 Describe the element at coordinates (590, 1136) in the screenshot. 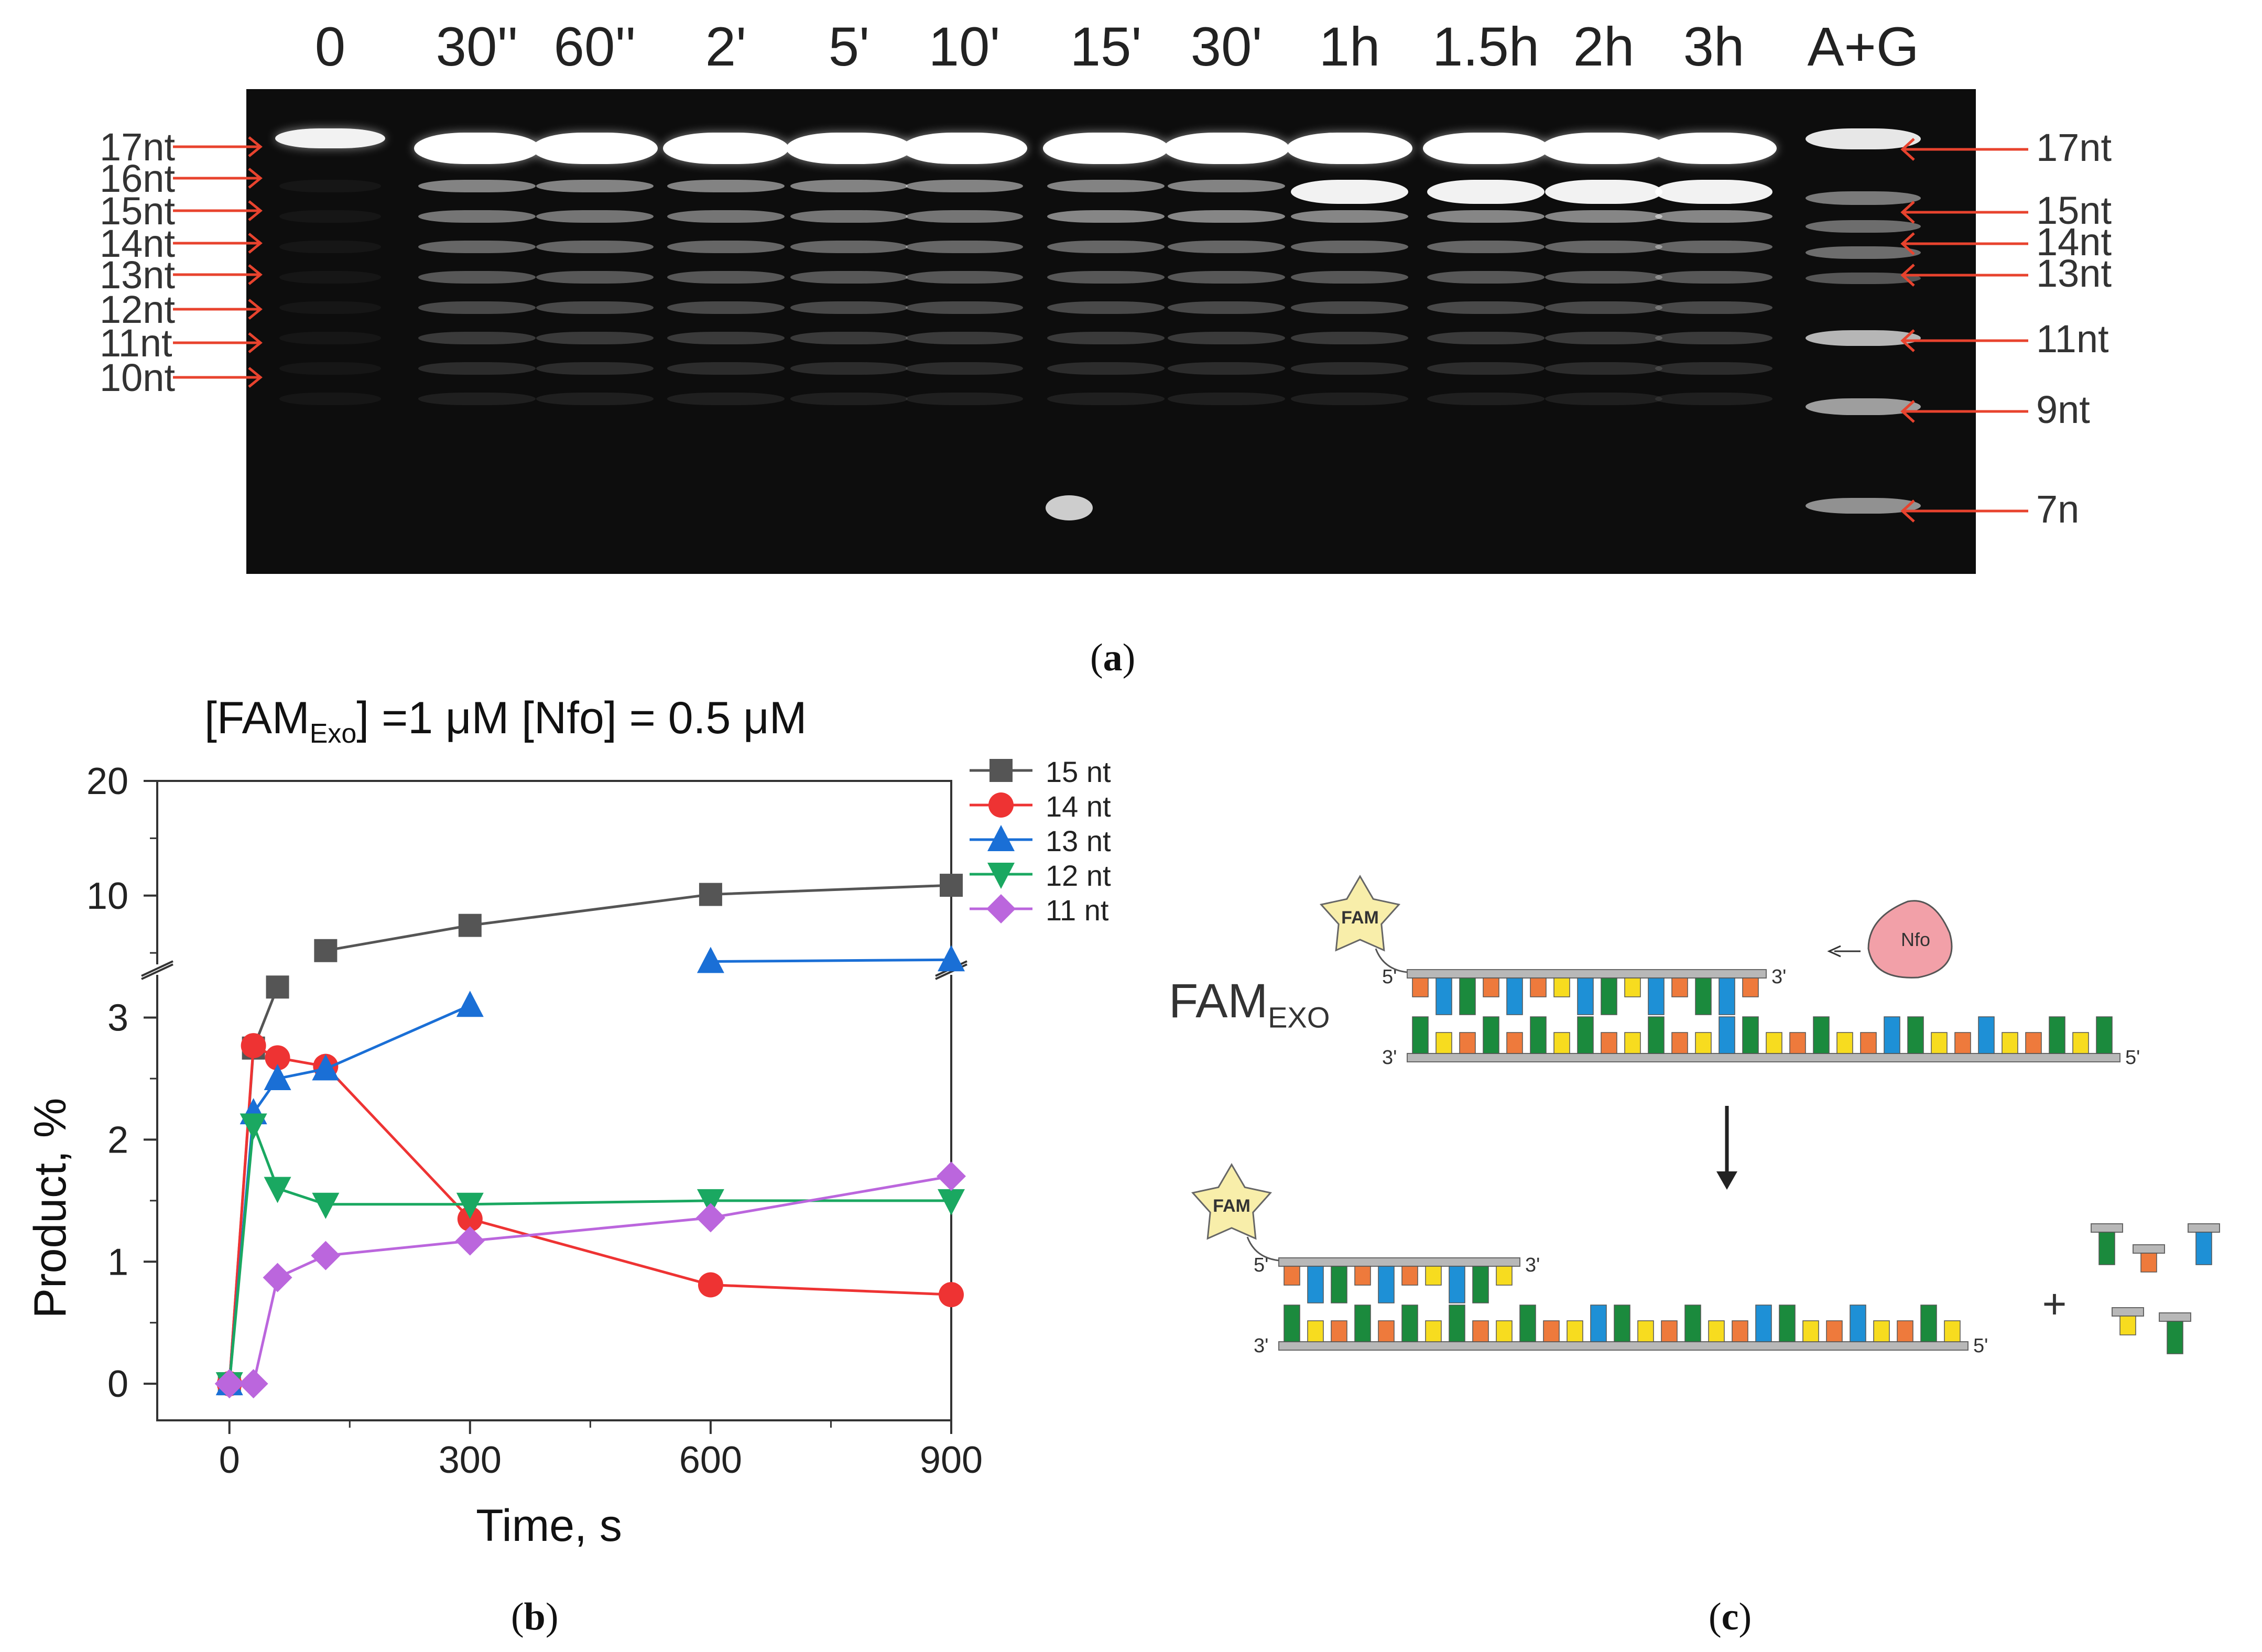

I see `chart-series` at that location.